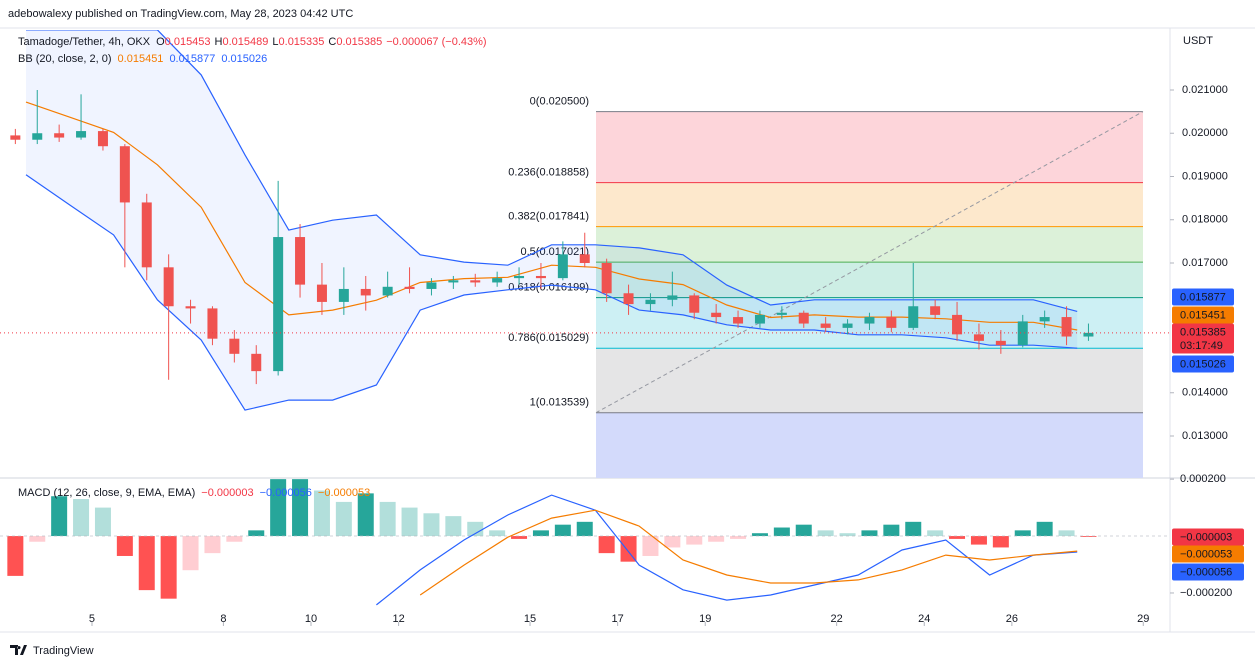 Image resolution: width=1255 pixels, height=668 pixels. I want to click on x-tick-label: 10, so click(311, 619).